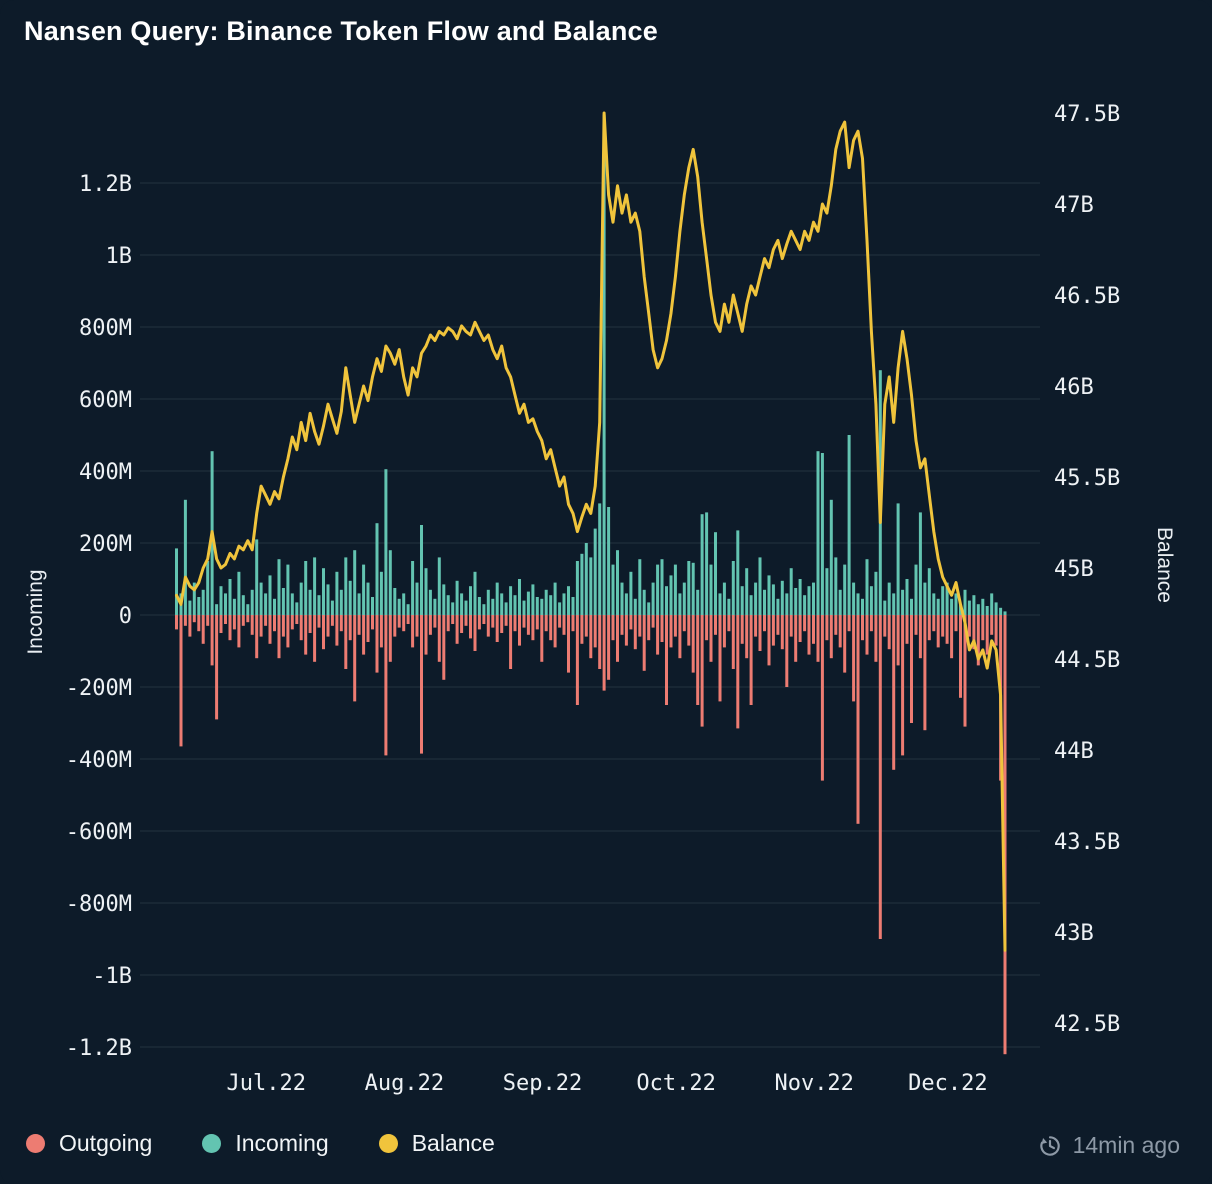 This screenshot has height=1184, width=1212. Describe the element at coordinates (89, 1143) in the screenshot. I see `legend-item-outgoing: Outgoing` at that location.